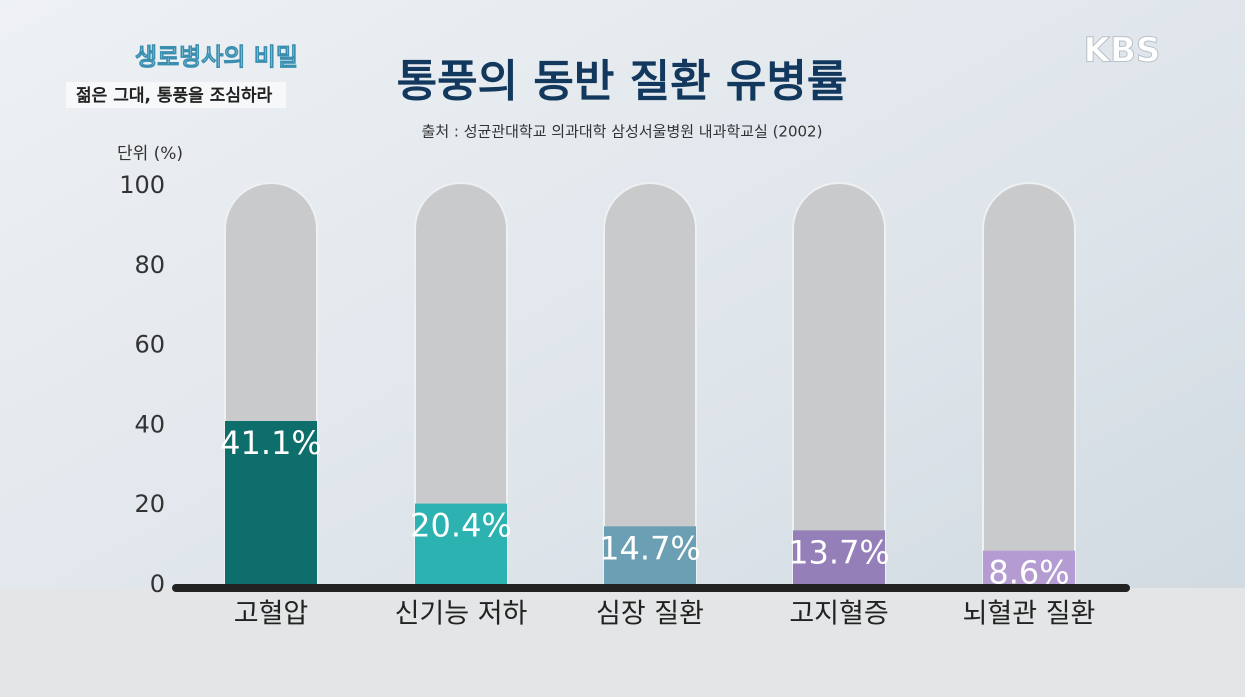  Describe the element at coordinates (650, 614) in the screenshot. I see `x-tick-label: 심장 질환` at that location.